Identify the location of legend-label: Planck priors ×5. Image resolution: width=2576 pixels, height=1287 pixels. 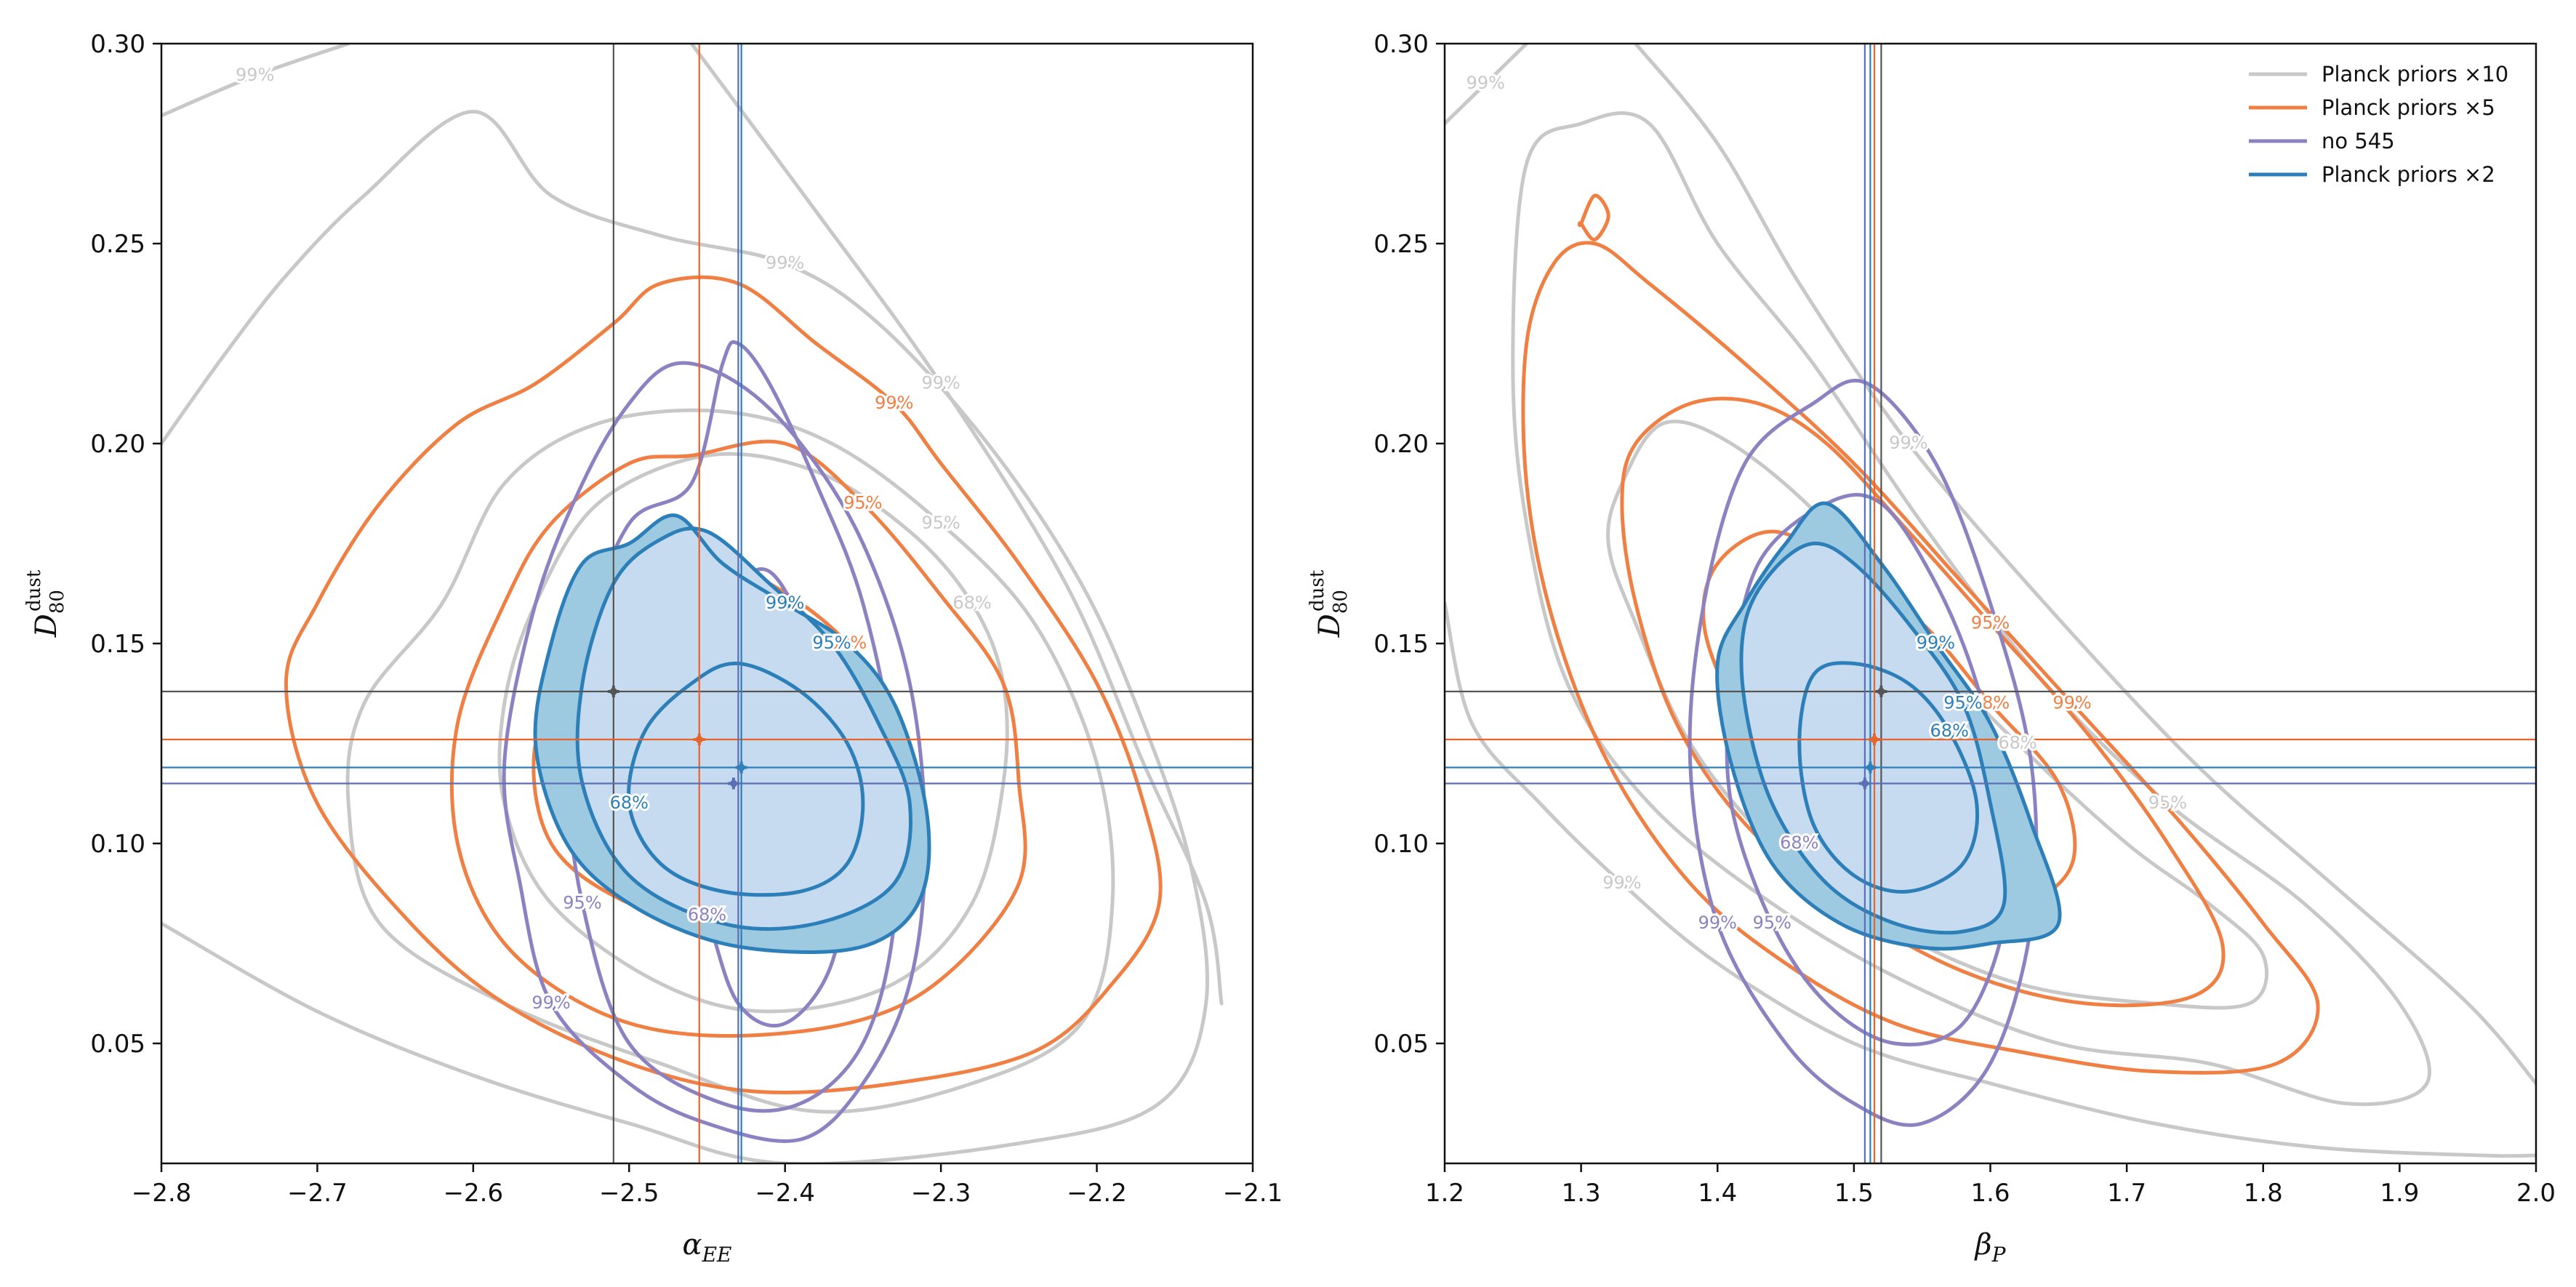
(2408, 108).